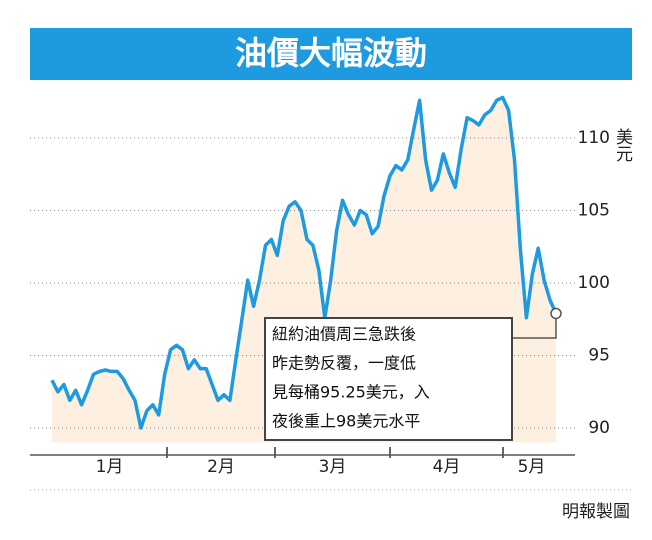 The height and width of the screenshot is (540, 652). I want to click on annotation-text: 昨走勢反覆，一度低, so click(344, 363).